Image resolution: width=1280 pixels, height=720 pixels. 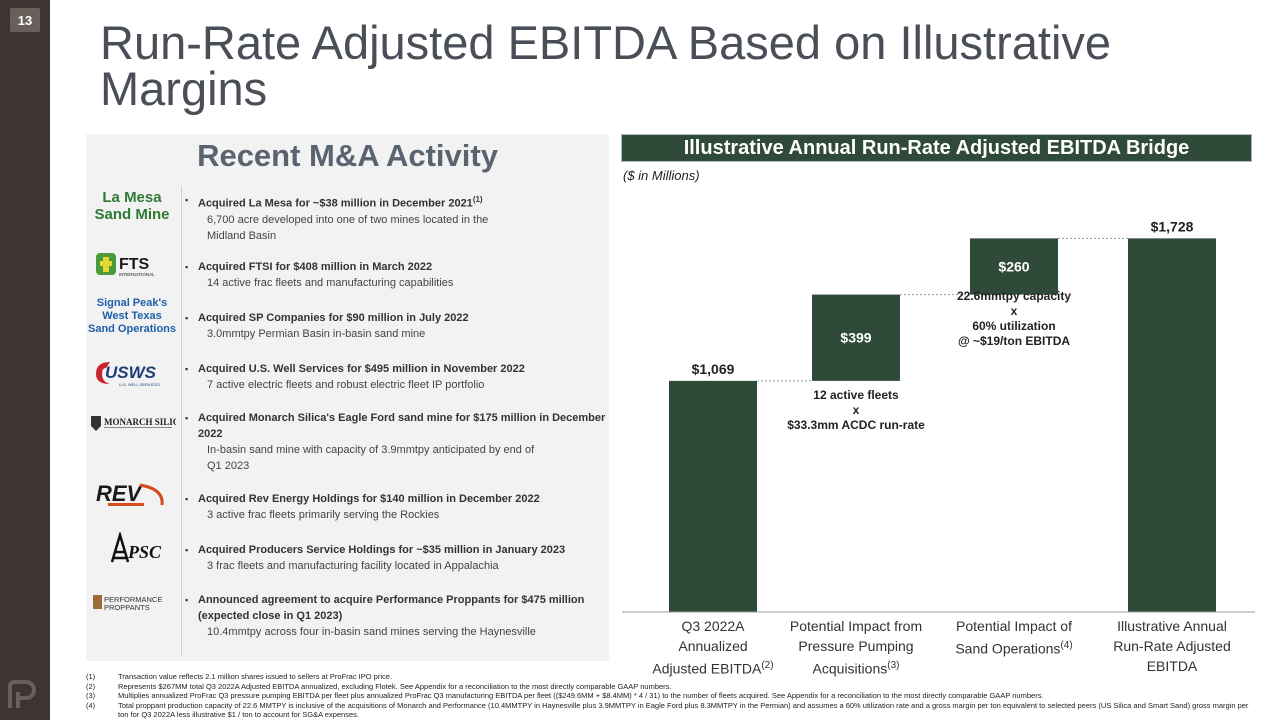 I want to click on performance-logo-line1: PERFORMANCE, so click(x=133, y=599).